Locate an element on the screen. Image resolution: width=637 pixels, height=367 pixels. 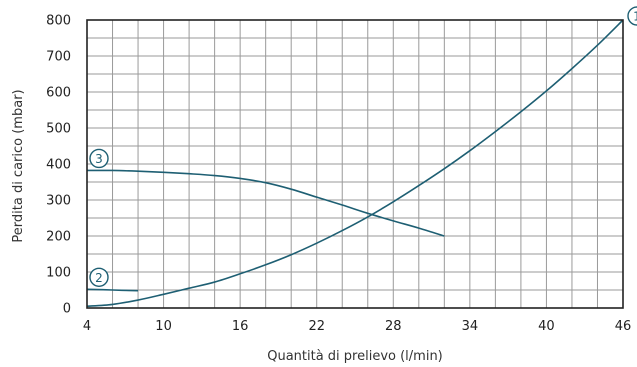
x-tick-label: 10 is located at coordinates (163, 326).